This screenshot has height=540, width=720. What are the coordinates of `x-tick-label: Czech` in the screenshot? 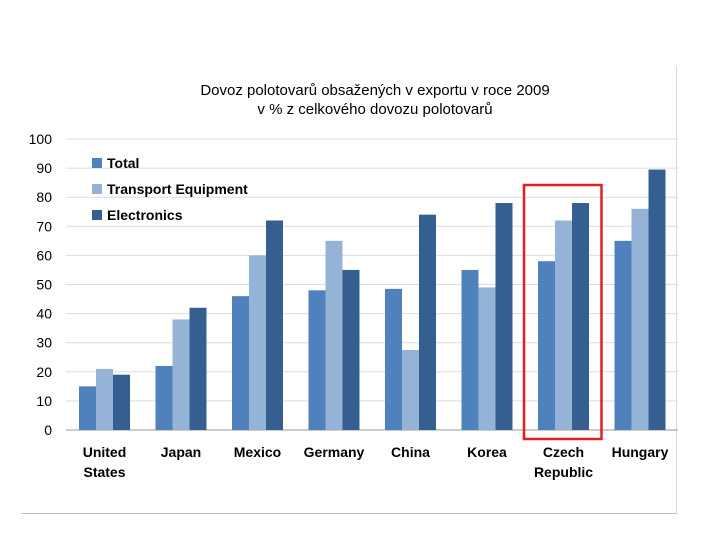 It's located at (563, 452).